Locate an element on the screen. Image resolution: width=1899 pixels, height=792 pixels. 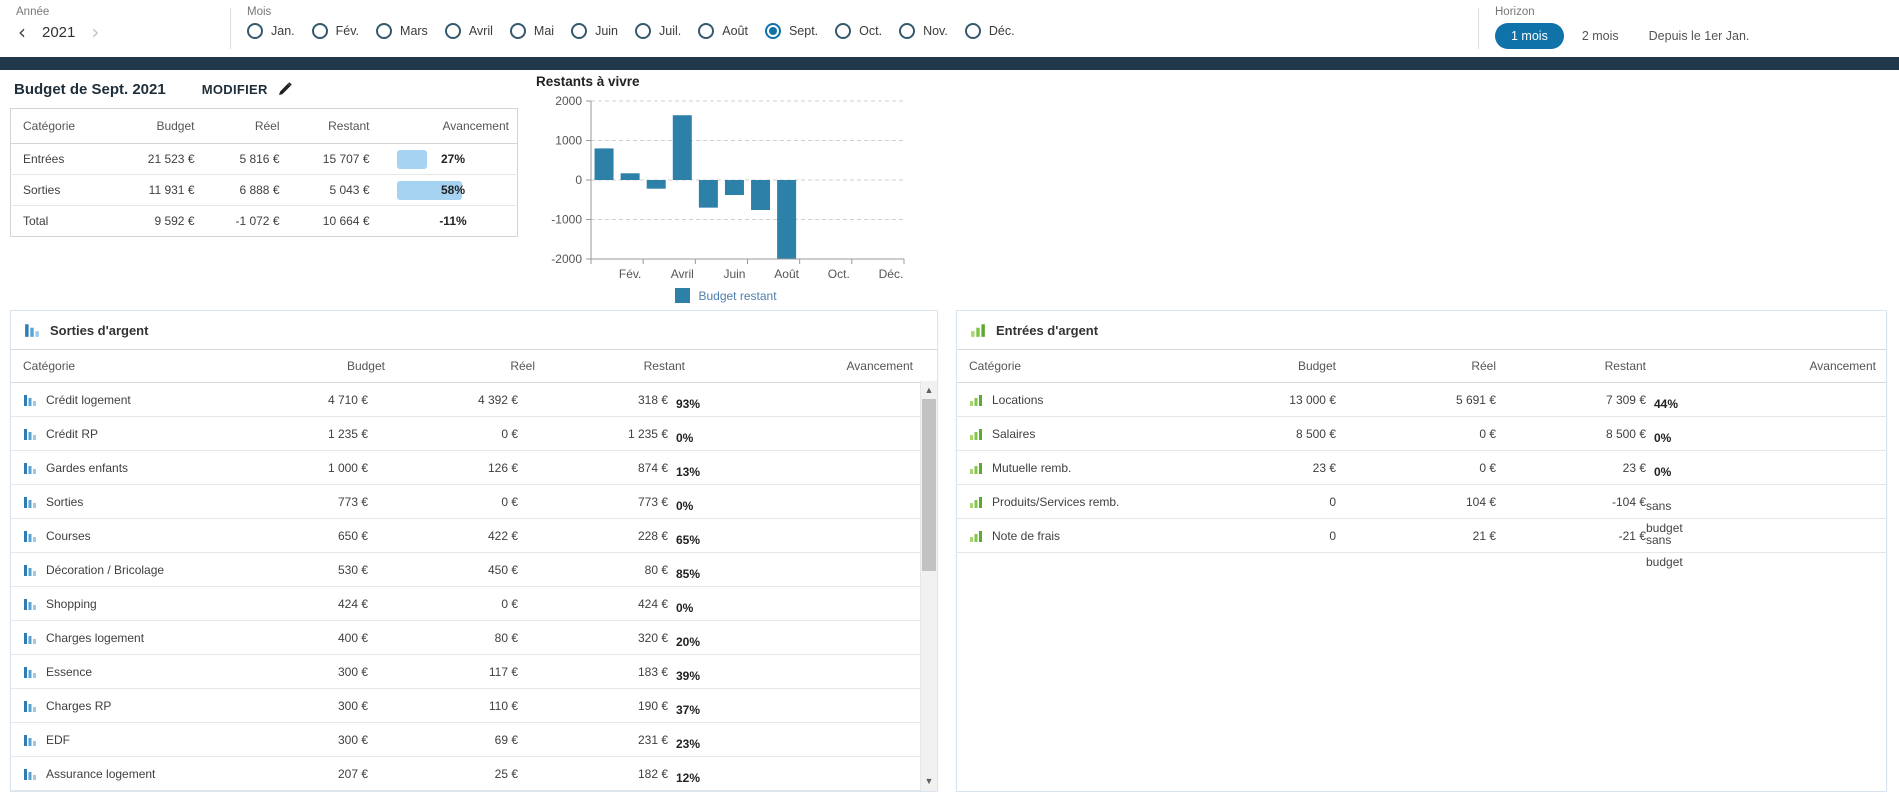
summary-col-category: Catégorie is located at coordinates (59, 126).